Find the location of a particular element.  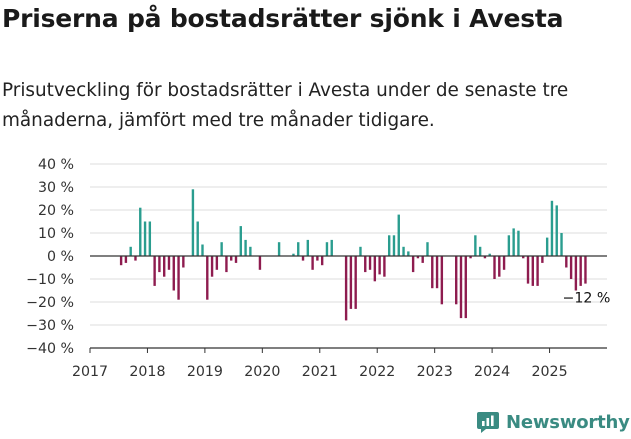

y-tick-label: 20 % is located at coordinates (56, 211).